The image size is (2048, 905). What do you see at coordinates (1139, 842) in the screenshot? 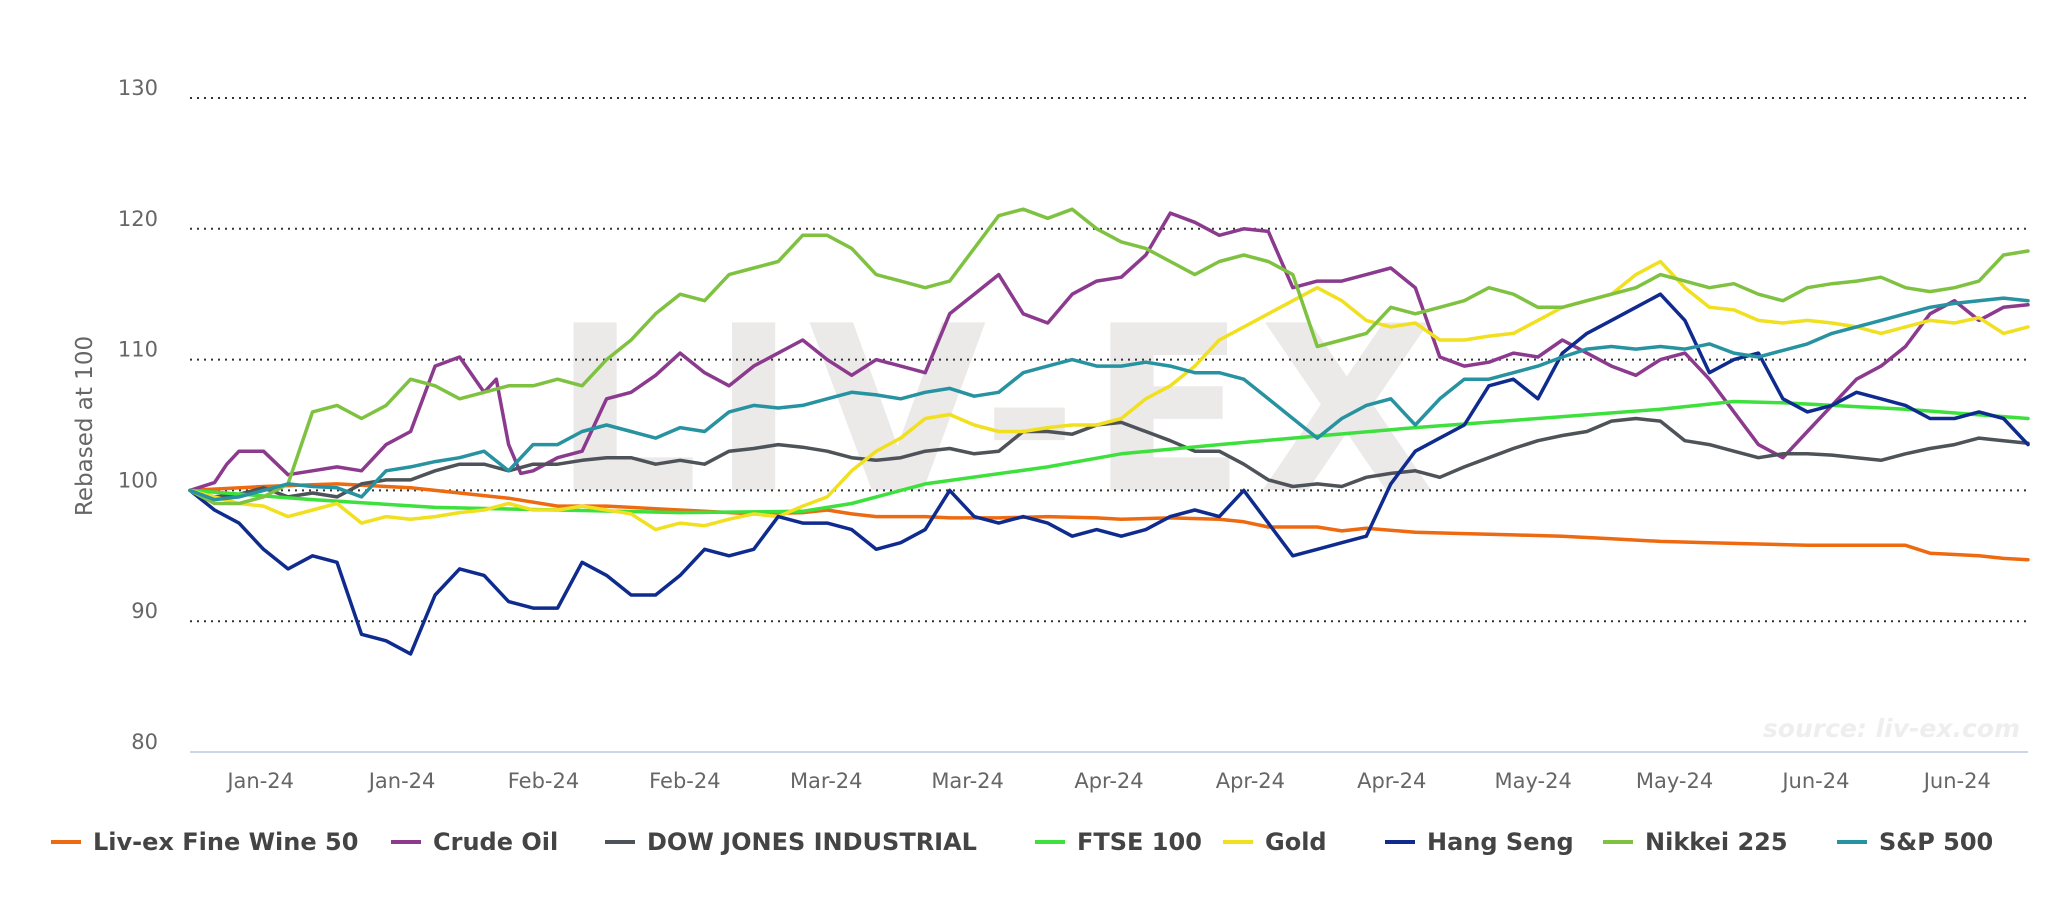
I see `legend-label: FTSE 100` at bounding box center [1139, 842].